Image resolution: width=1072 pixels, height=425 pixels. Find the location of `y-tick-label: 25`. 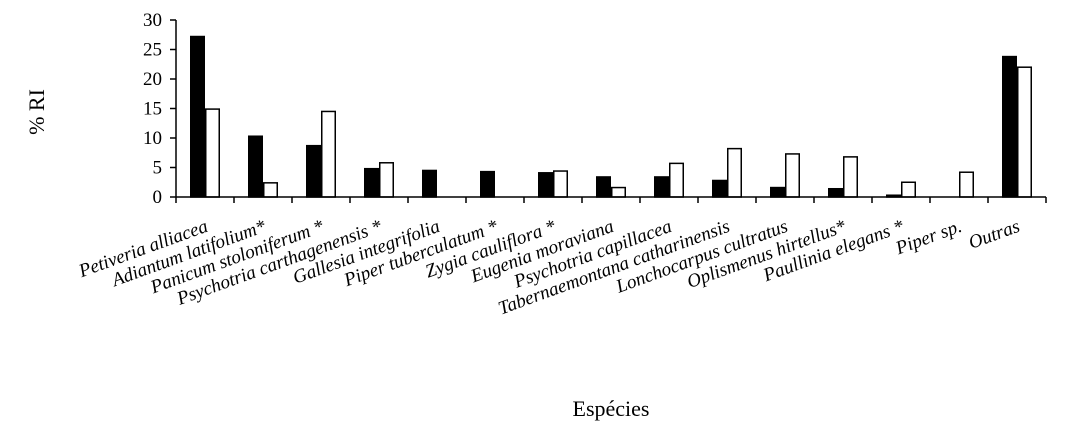

y-tick-label: 25 is located at coordinates (152, 50).